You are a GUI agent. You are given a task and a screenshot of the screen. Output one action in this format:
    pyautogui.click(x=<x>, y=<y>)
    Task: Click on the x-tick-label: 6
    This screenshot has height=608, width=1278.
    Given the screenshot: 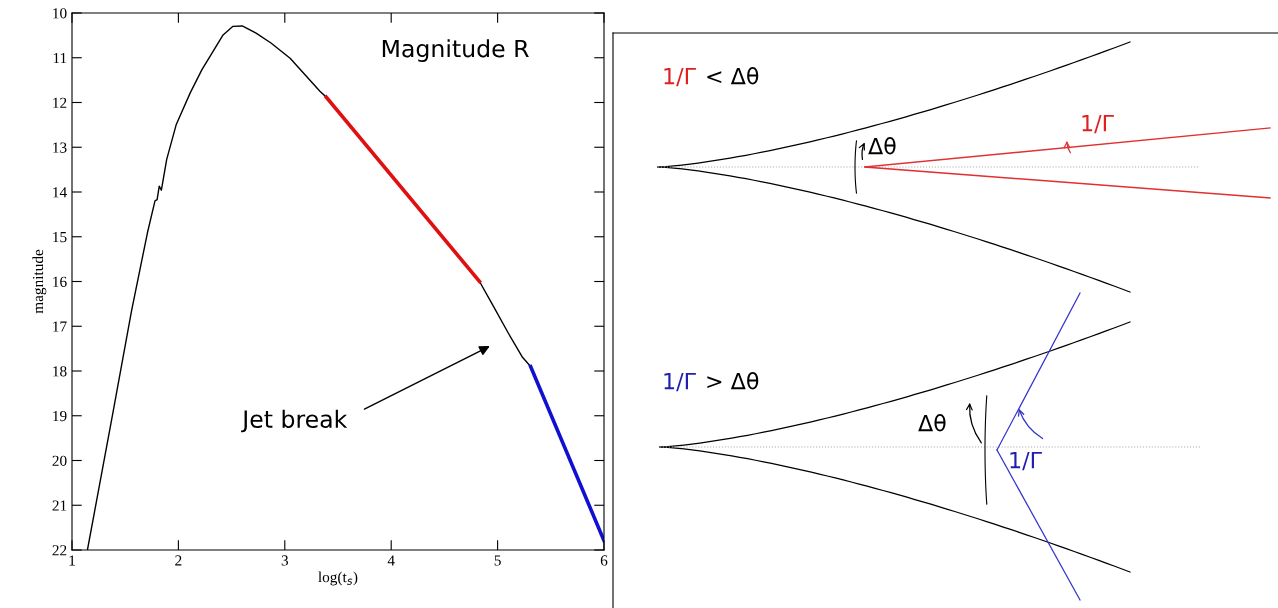 What is the action you would take?
    pyautogui.click(x=604, y=560)
    